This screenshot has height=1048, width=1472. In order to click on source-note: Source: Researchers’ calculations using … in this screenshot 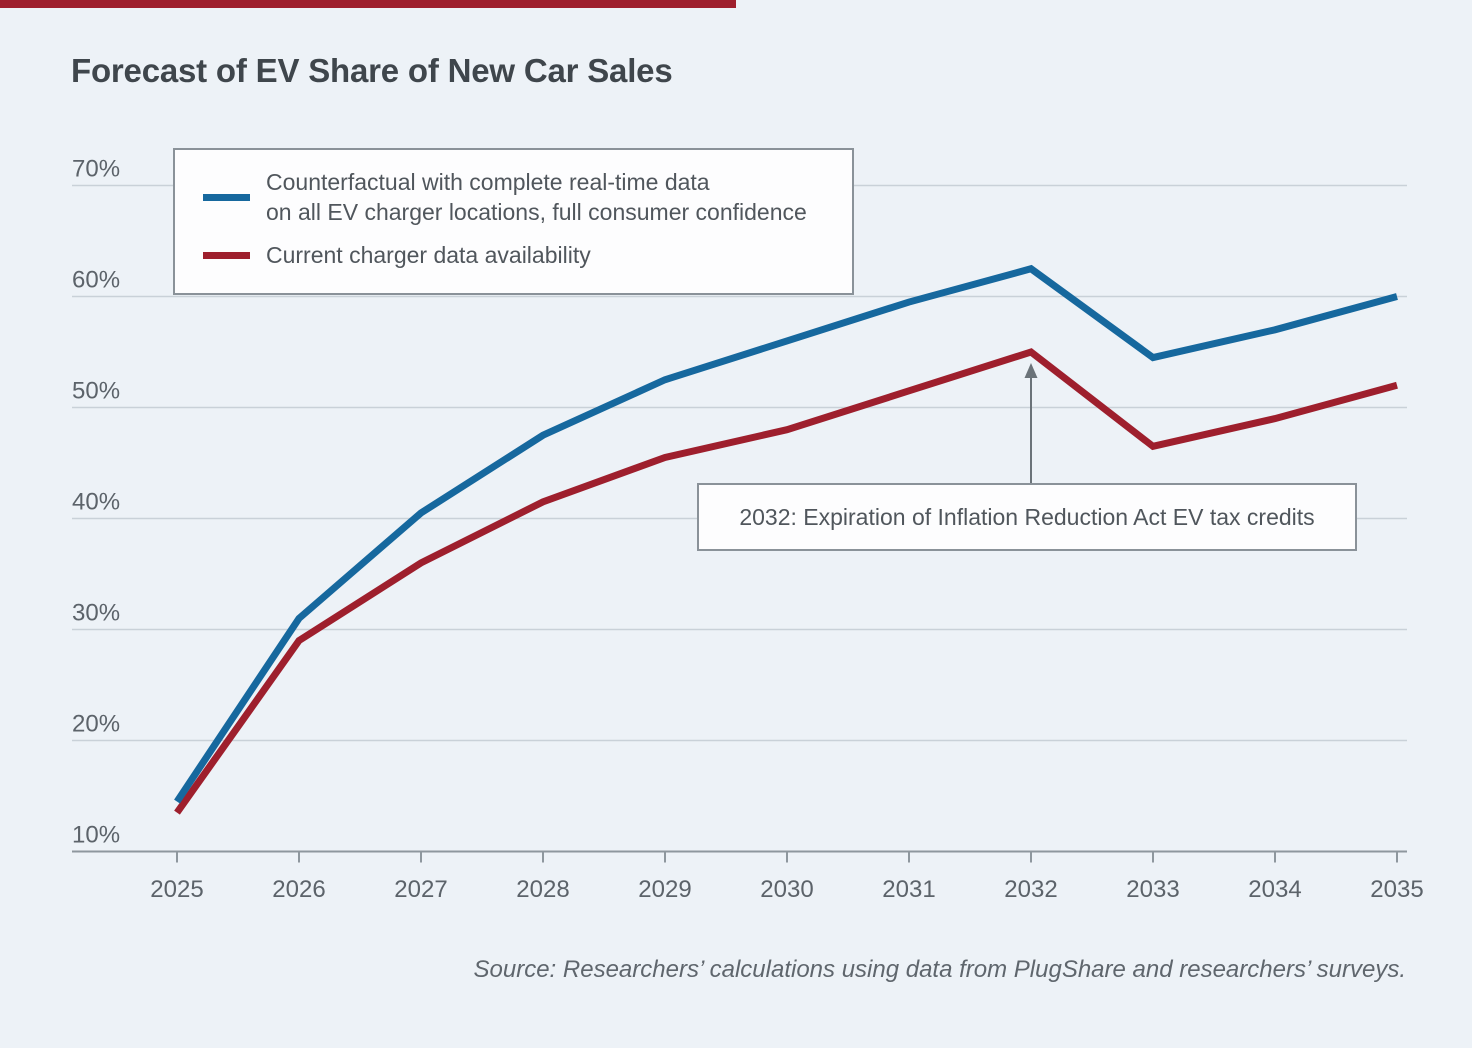, I will do `click(939, 969)`.